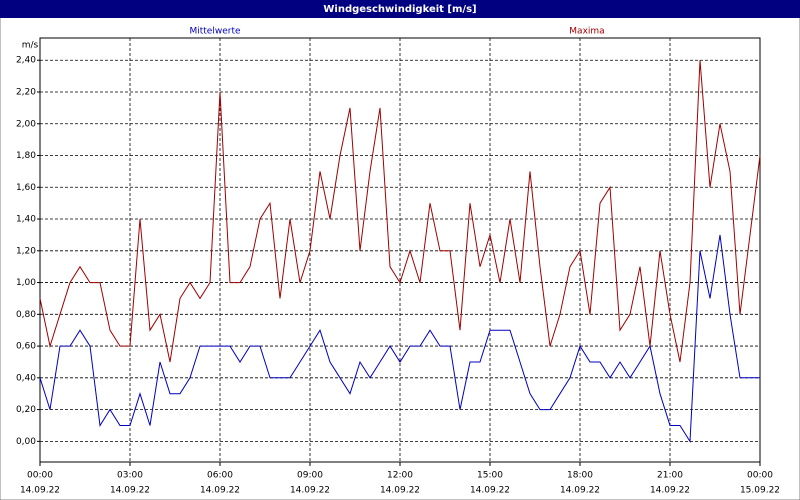  Describe the element at coordinates (26, 188) in the screenshot. I see `y-tick-label: 1,60` at that location.